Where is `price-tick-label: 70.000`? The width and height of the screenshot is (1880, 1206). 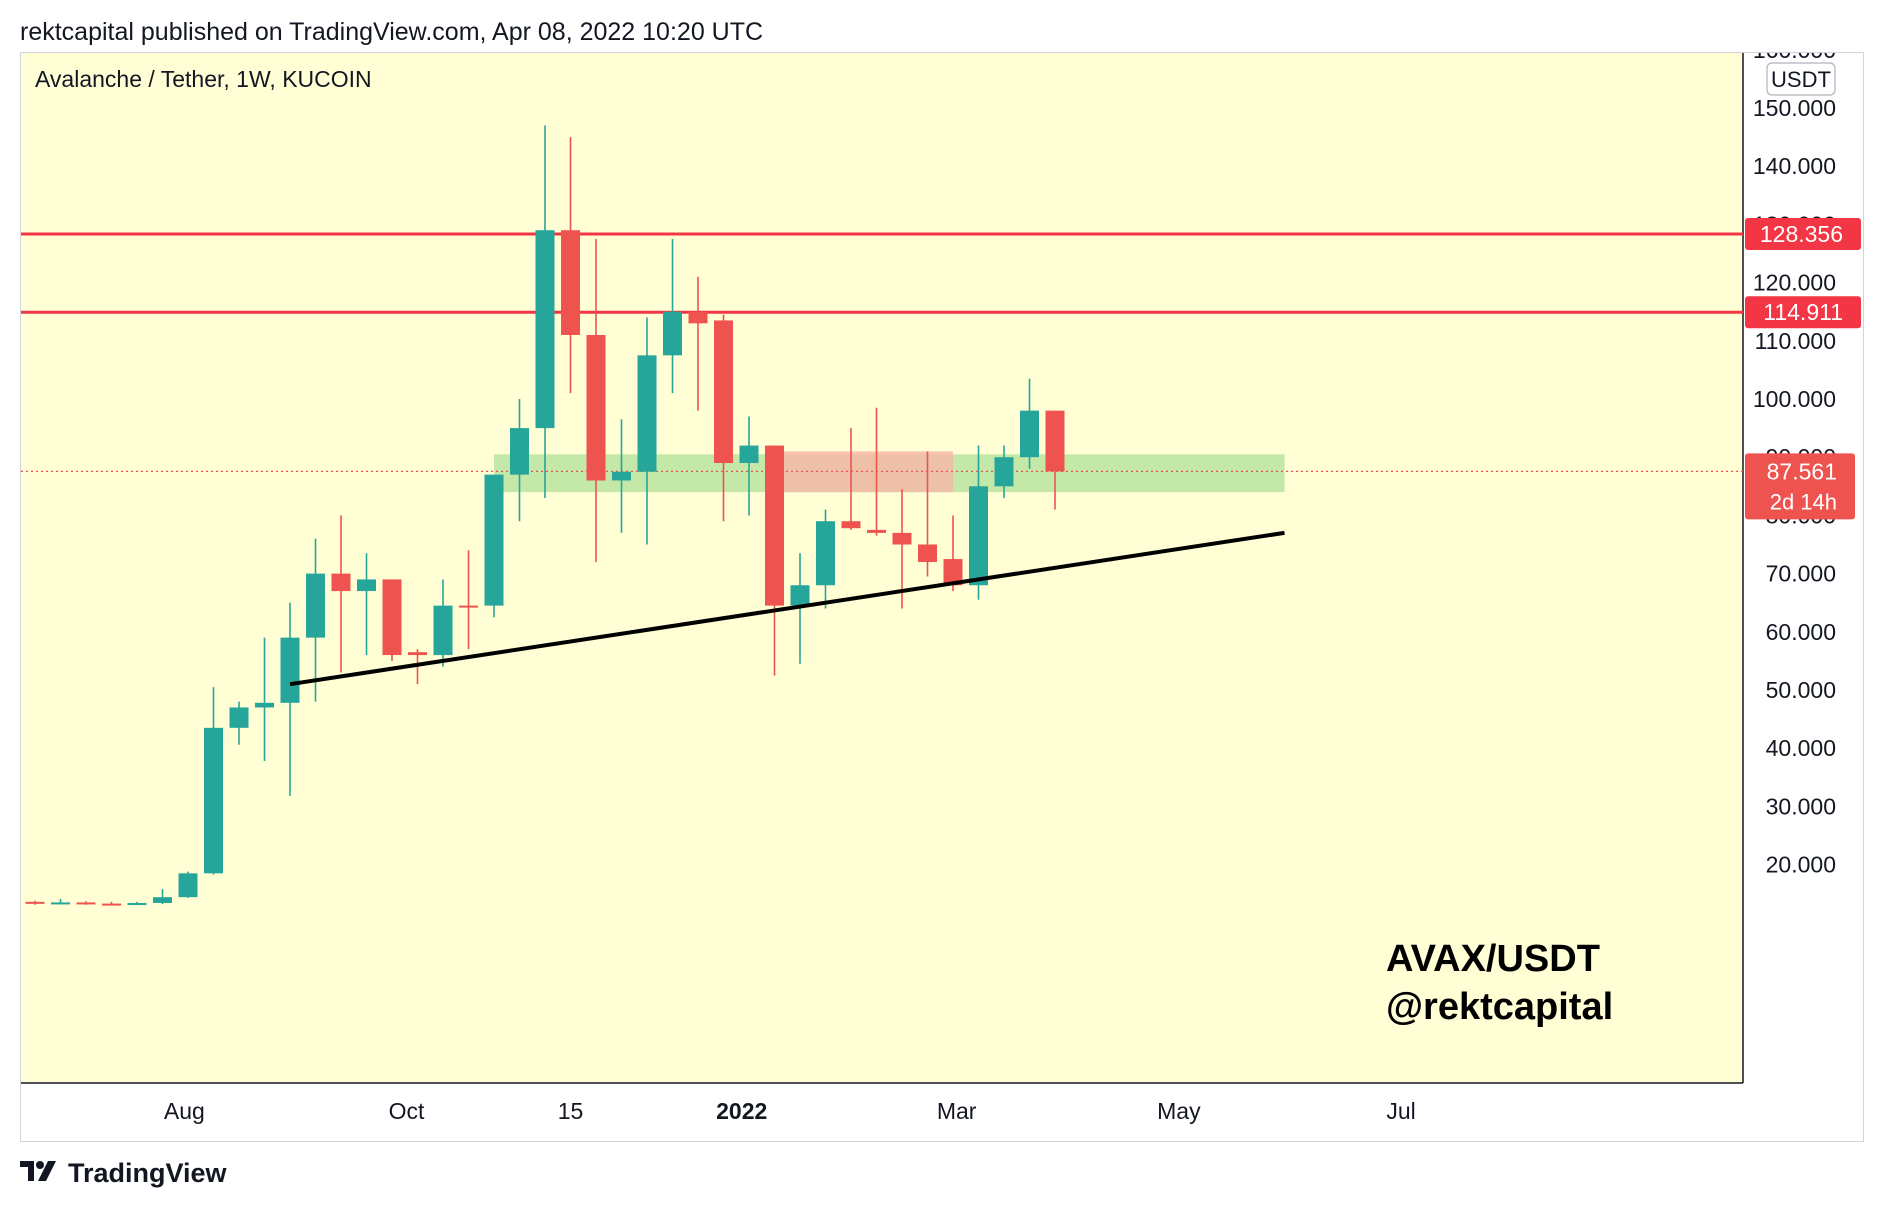 price-tick-label: 70.000 is located at coordinates (1801, 574).